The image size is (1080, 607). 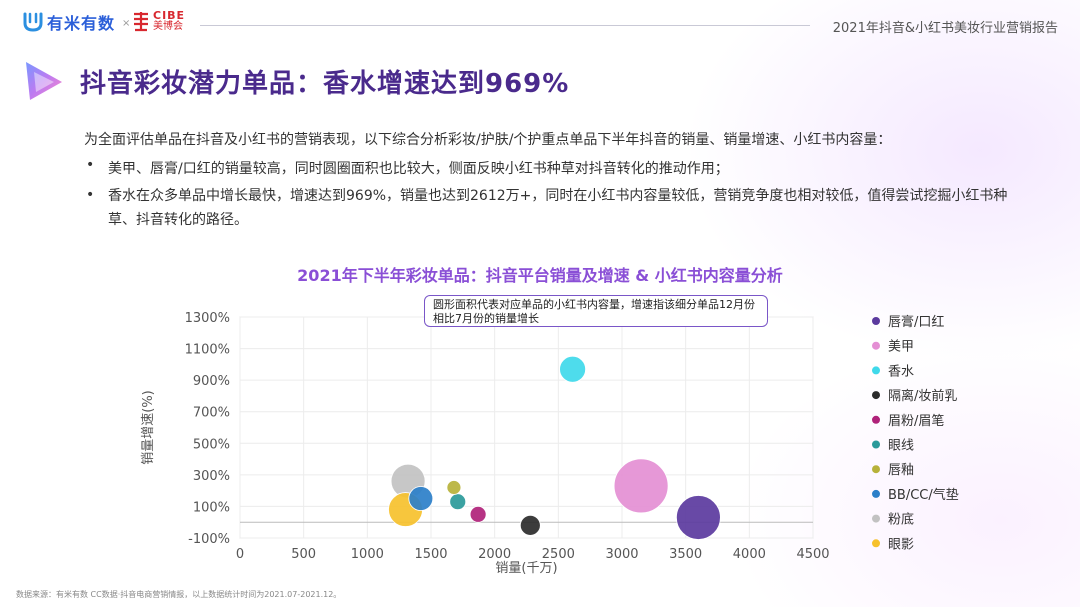 I want to click on legend-label: 美甲, so click(x=901, y=347).